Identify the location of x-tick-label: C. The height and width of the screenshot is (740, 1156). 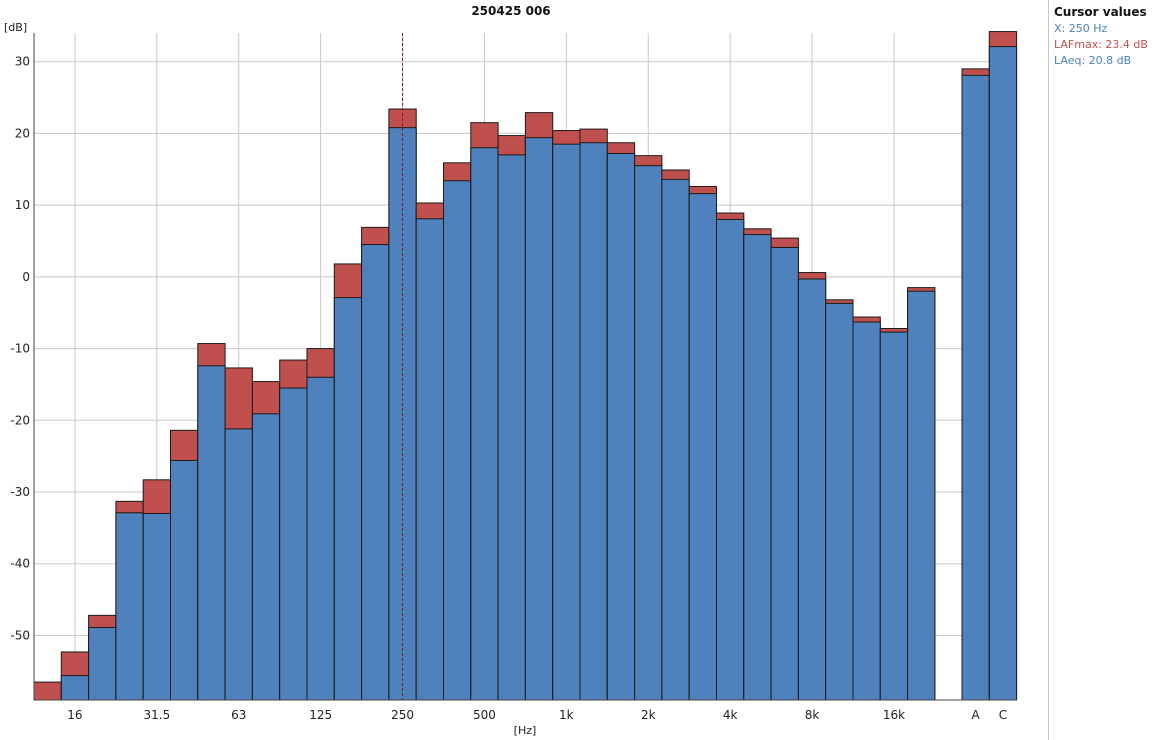
(1003, 715).